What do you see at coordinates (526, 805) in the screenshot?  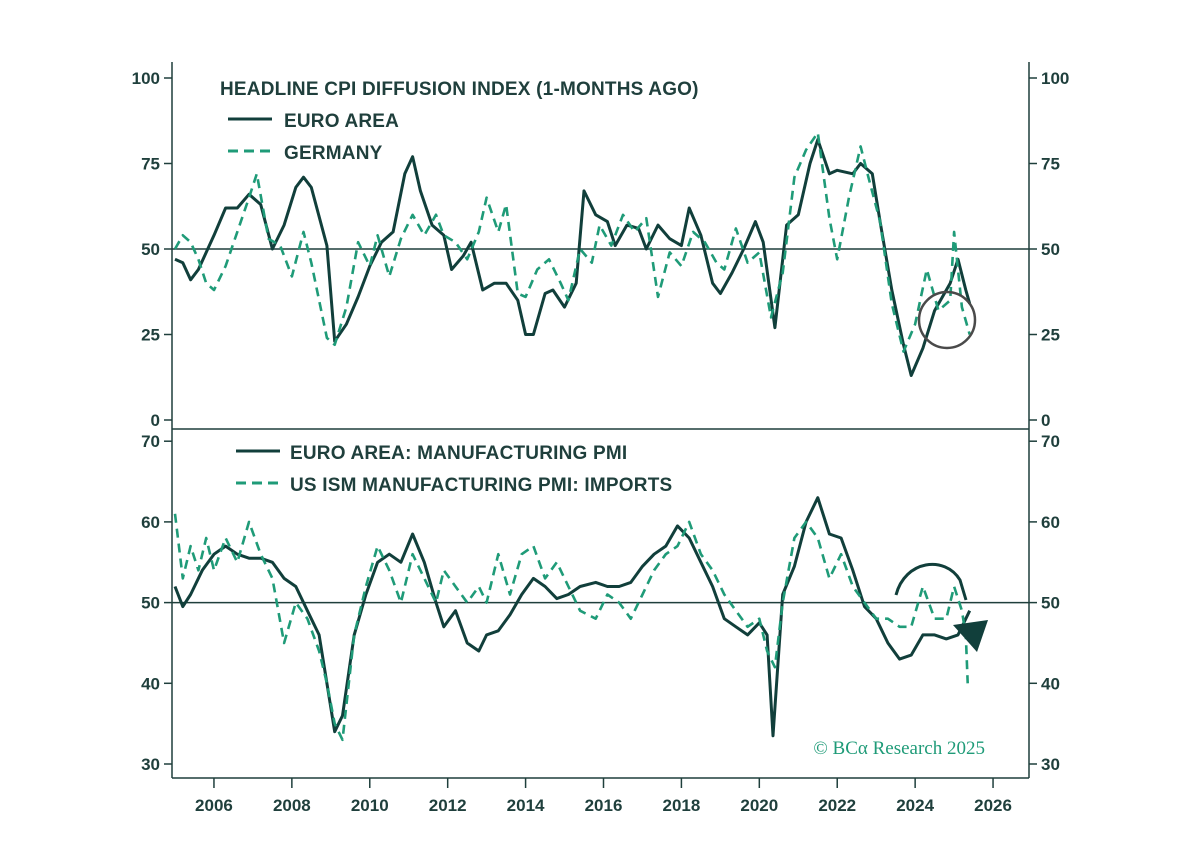 I see `x-tick-label: 2014` at bounding box center [526, 805].